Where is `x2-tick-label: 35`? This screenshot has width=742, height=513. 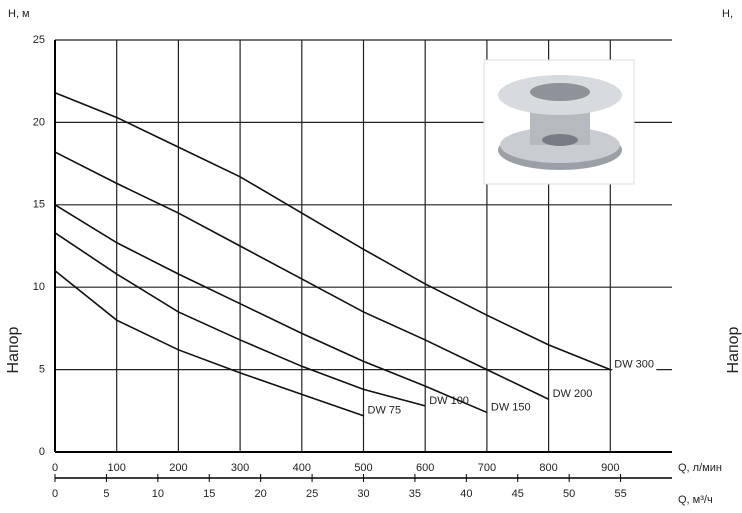
x2-tick-label: 35 is located at coordinates (415, 494).